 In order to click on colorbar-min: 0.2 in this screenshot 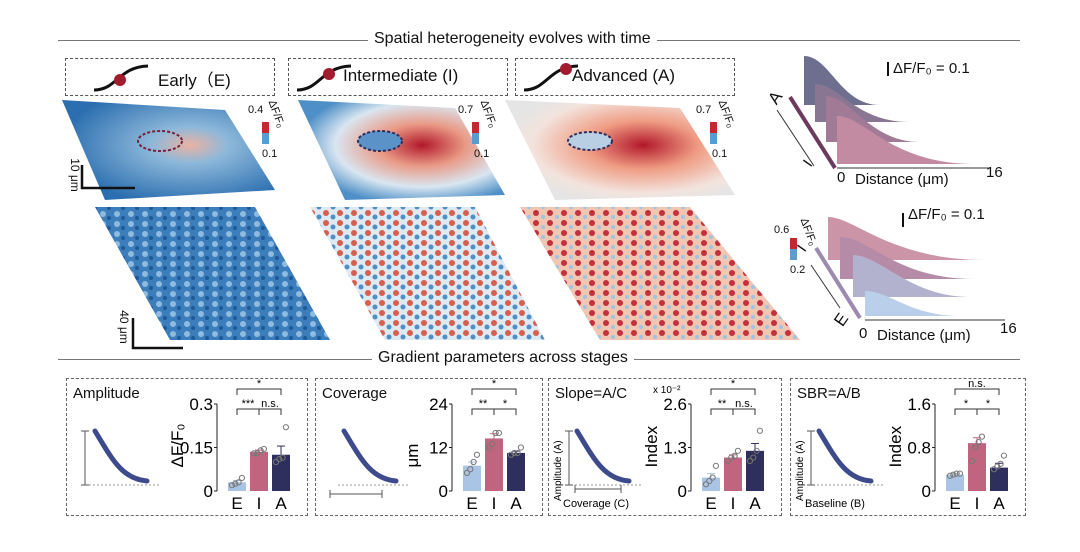, I will do `click(798, 270)`.